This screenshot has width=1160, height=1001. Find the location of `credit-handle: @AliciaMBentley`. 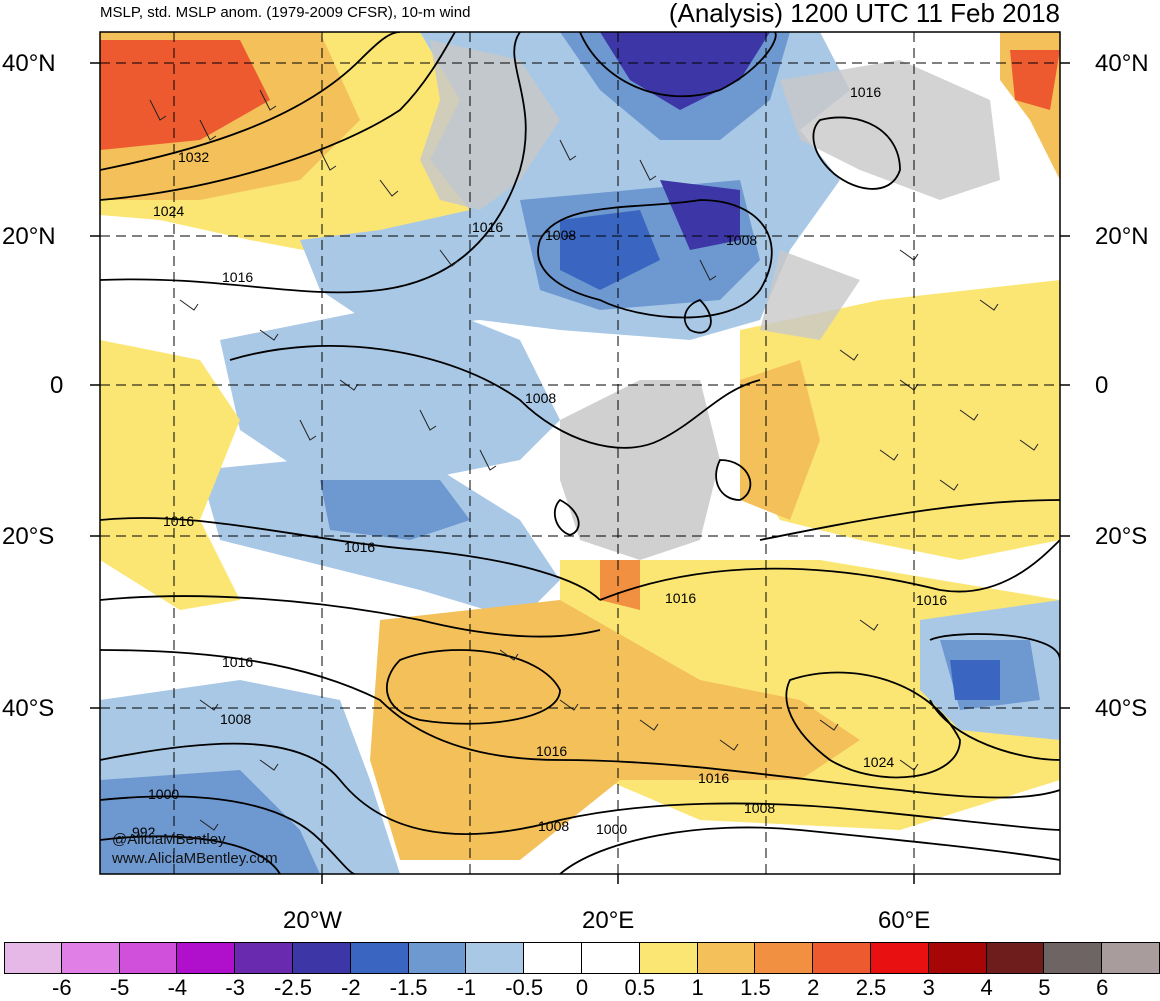

credit-handle: @AliciaMBentley is located at coordinates (169, 839).